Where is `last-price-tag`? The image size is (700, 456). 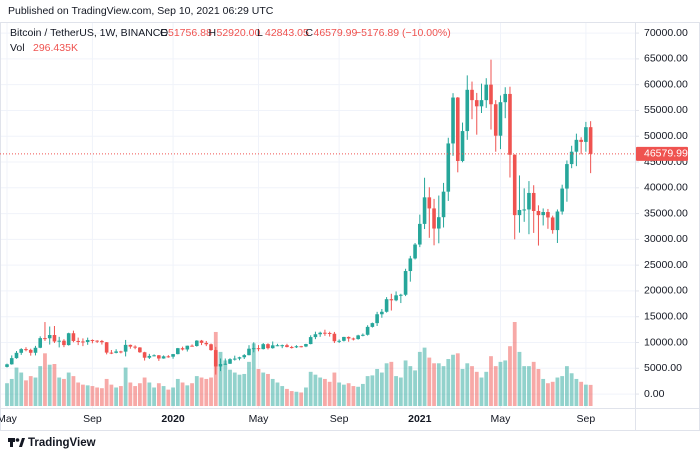 last-price-tag is located at coordinates (662, 153).